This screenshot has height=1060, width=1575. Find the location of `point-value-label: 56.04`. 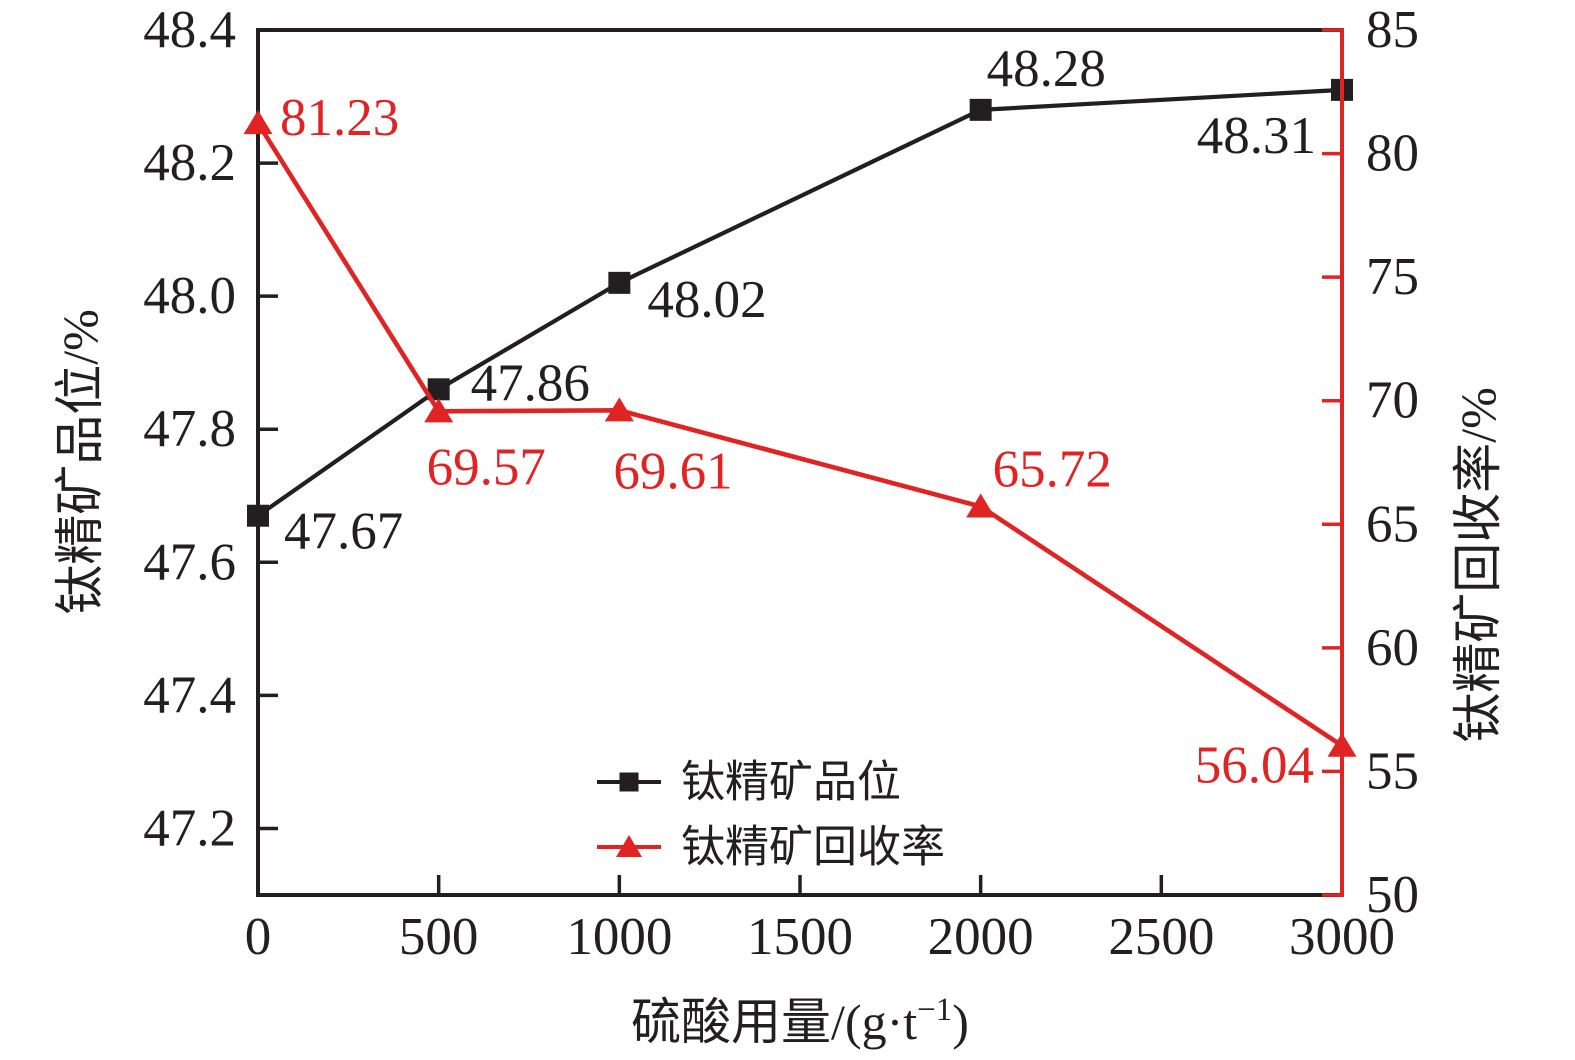

point-value-label: 56.04 is located at coordinates (1254, 766).